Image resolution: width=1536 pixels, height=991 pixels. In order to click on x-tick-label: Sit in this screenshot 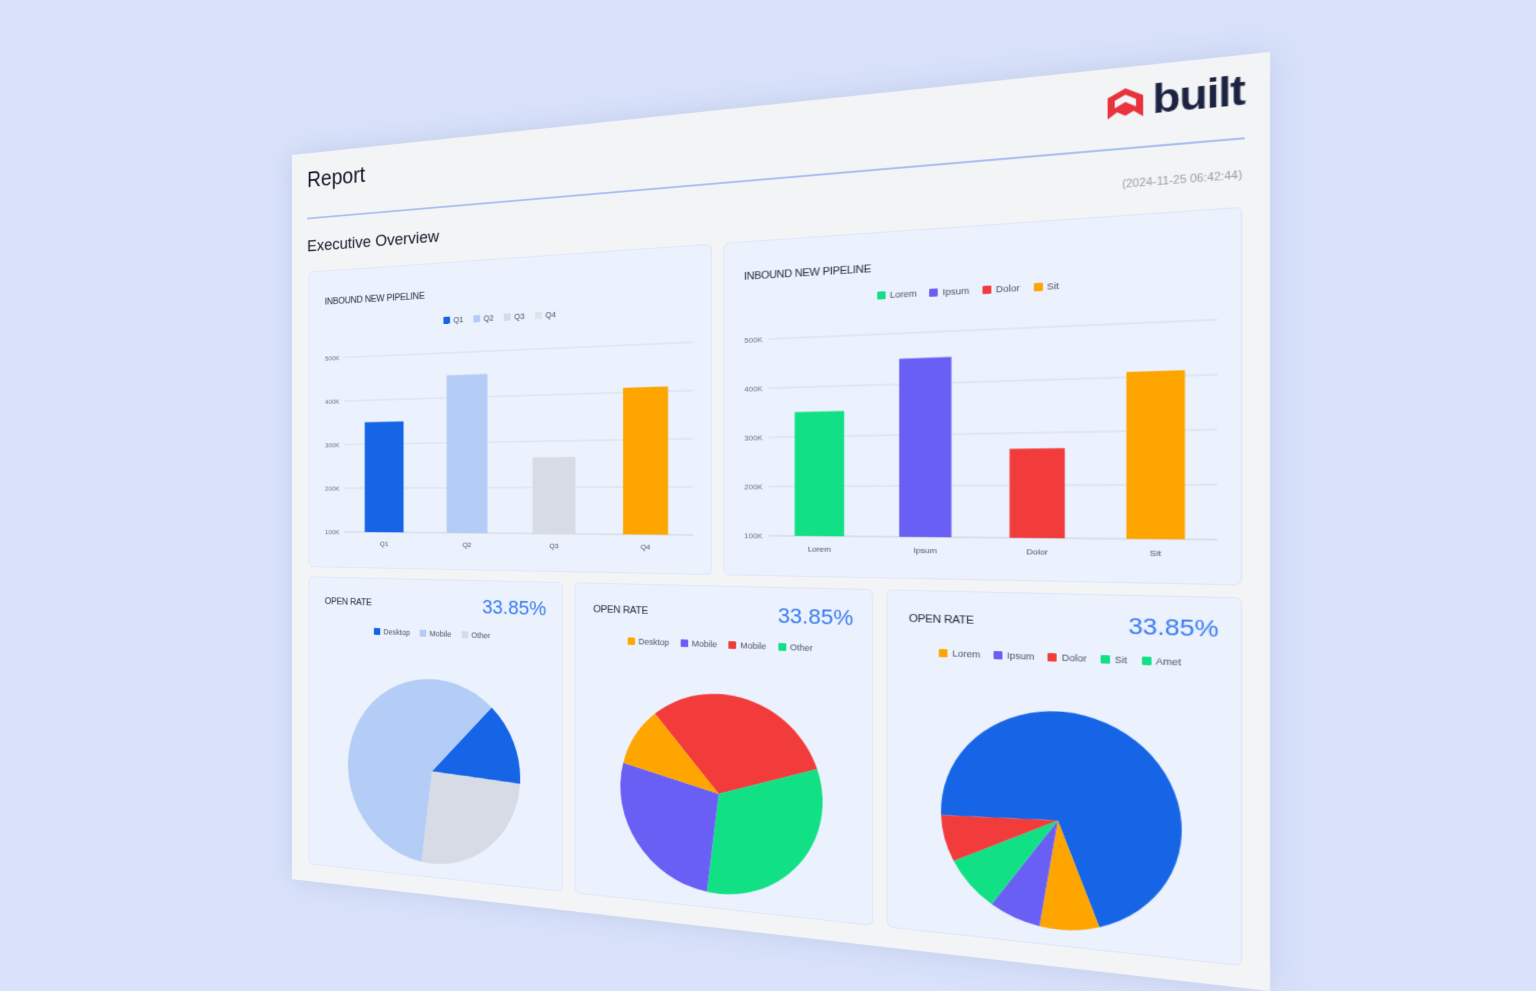, I will do `click(1156, 554)`.